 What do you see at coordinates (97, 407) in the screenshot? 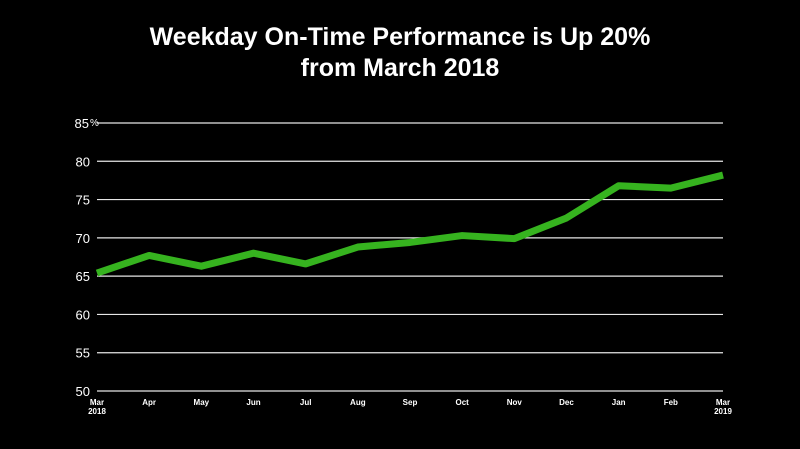
I see `x-tick-label: Mar 2018` at bounding box center [97, 407].